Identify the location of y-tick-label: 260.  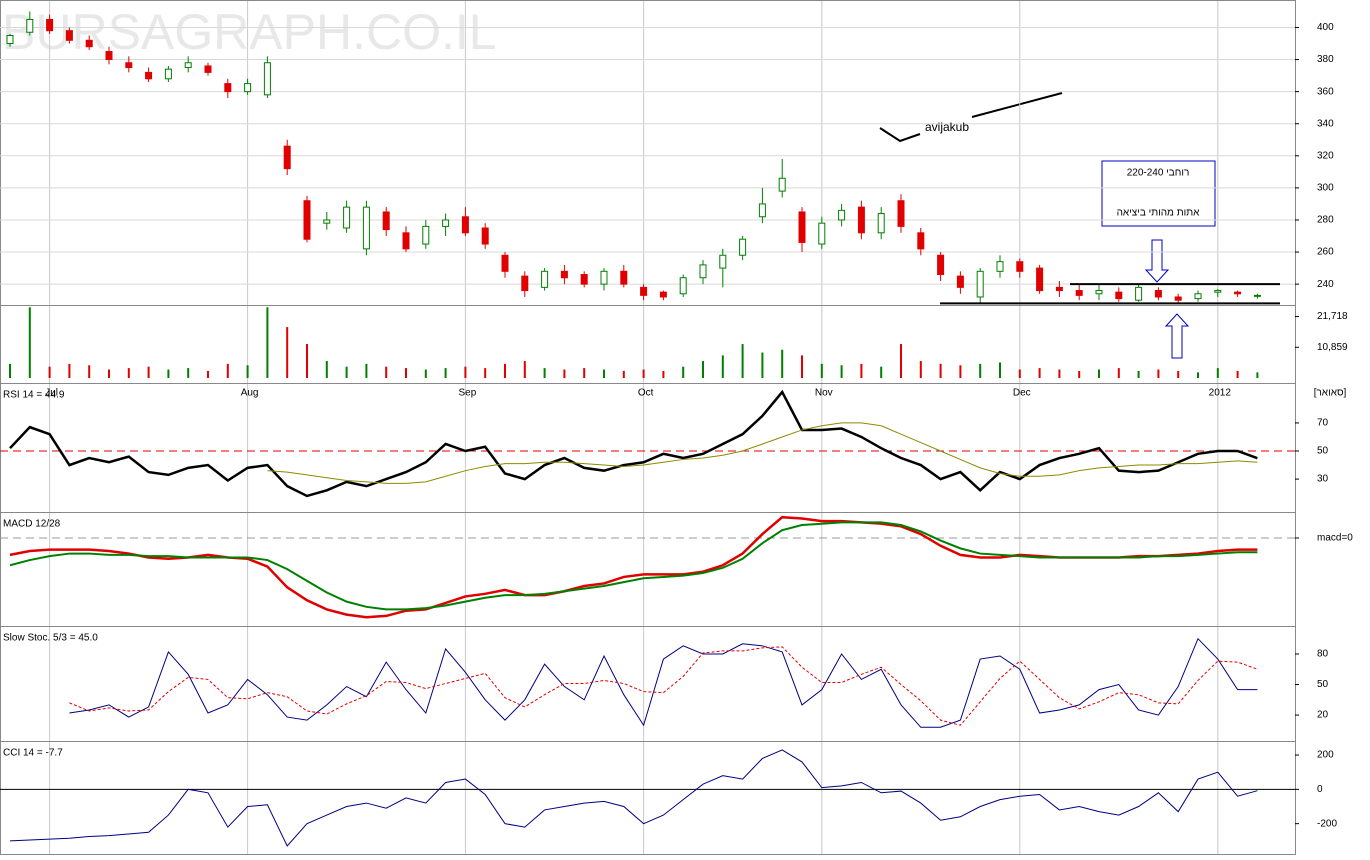
(1325, 252).